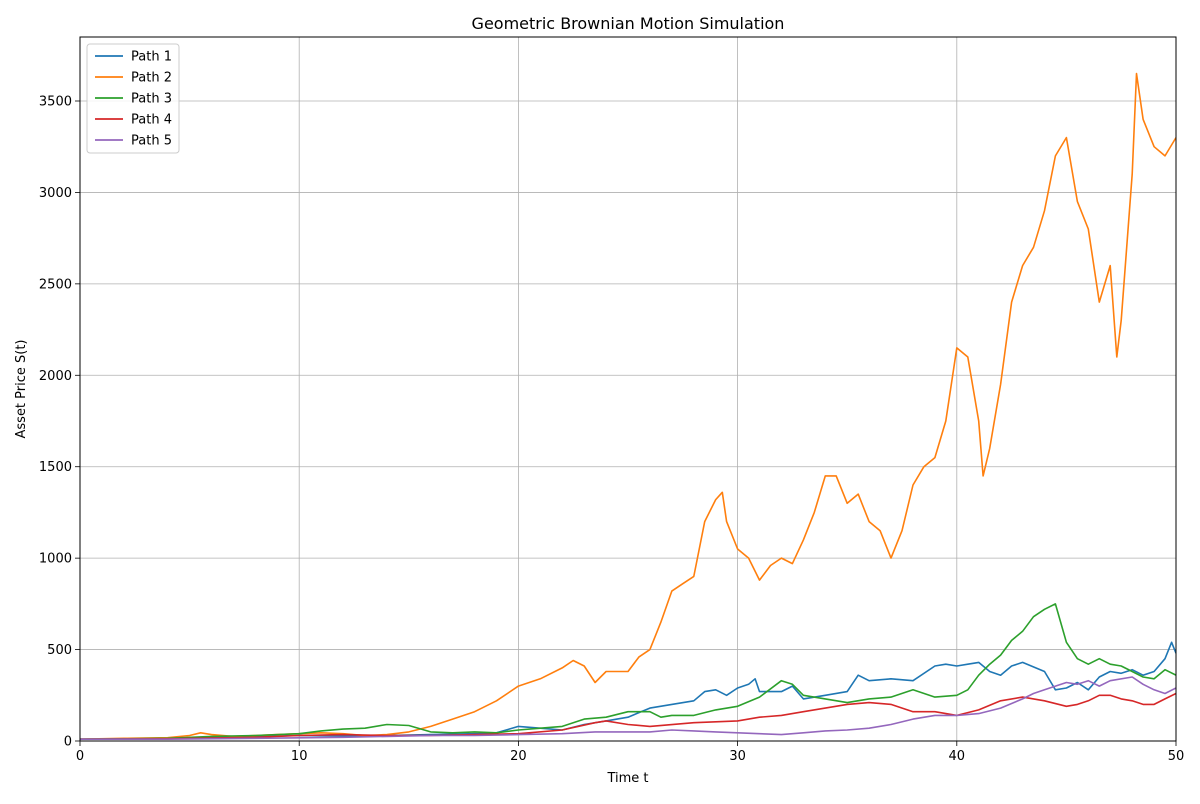 The image size is (1200, 804). What do you see at coordinates (630, 752) in the screenshot?
I see `x-axis-ticks: 0 10 20 30 40 50` at bounding box center [630, 752].